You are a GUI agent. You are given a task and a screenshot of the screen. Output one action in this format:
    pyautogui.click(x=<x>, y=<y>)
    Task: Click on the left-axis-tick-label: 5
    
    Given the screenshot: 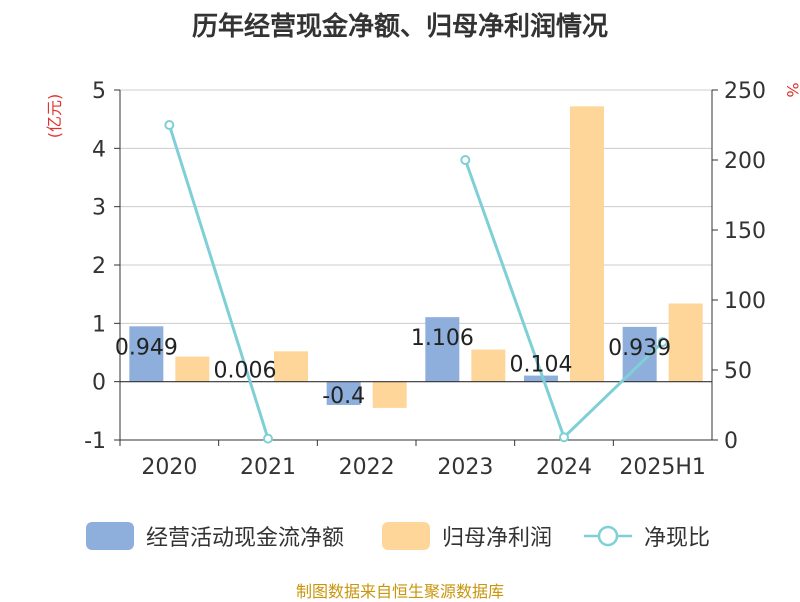 What is the action you would take?
    pyautogui.click(x=99, y=91)
    